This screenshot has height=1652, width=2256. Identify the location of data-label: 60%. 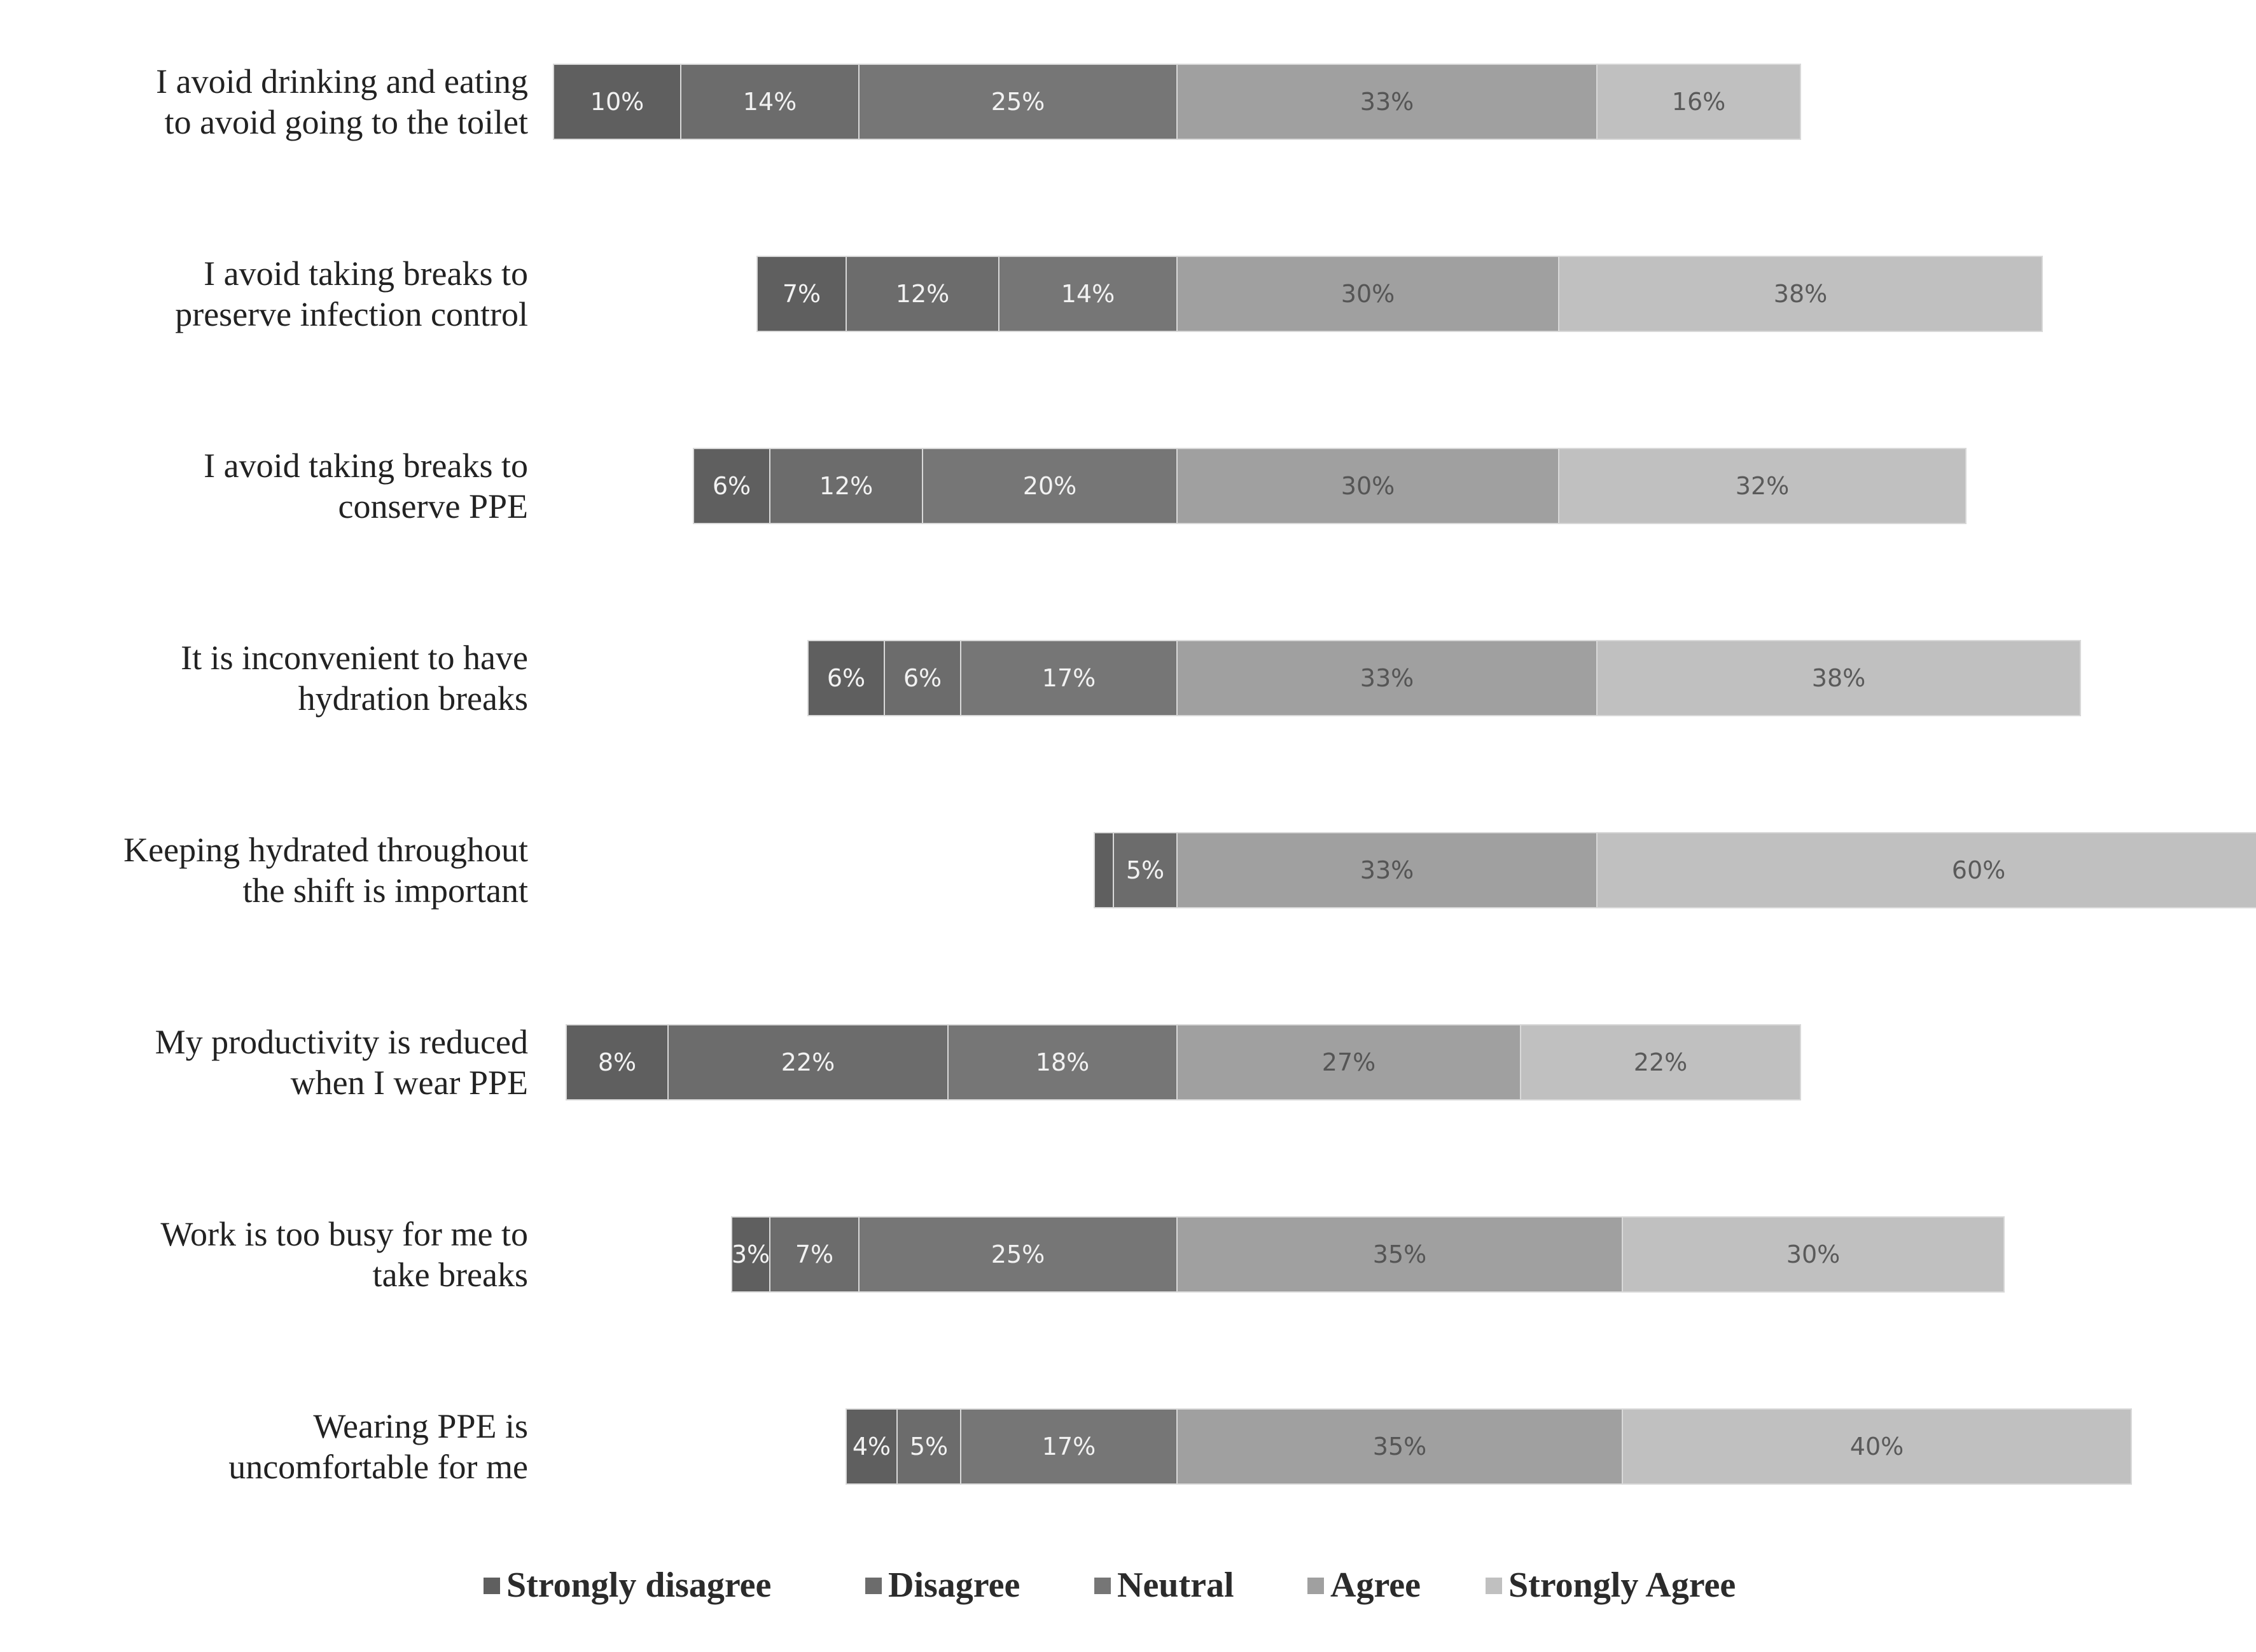
(1978, 870).